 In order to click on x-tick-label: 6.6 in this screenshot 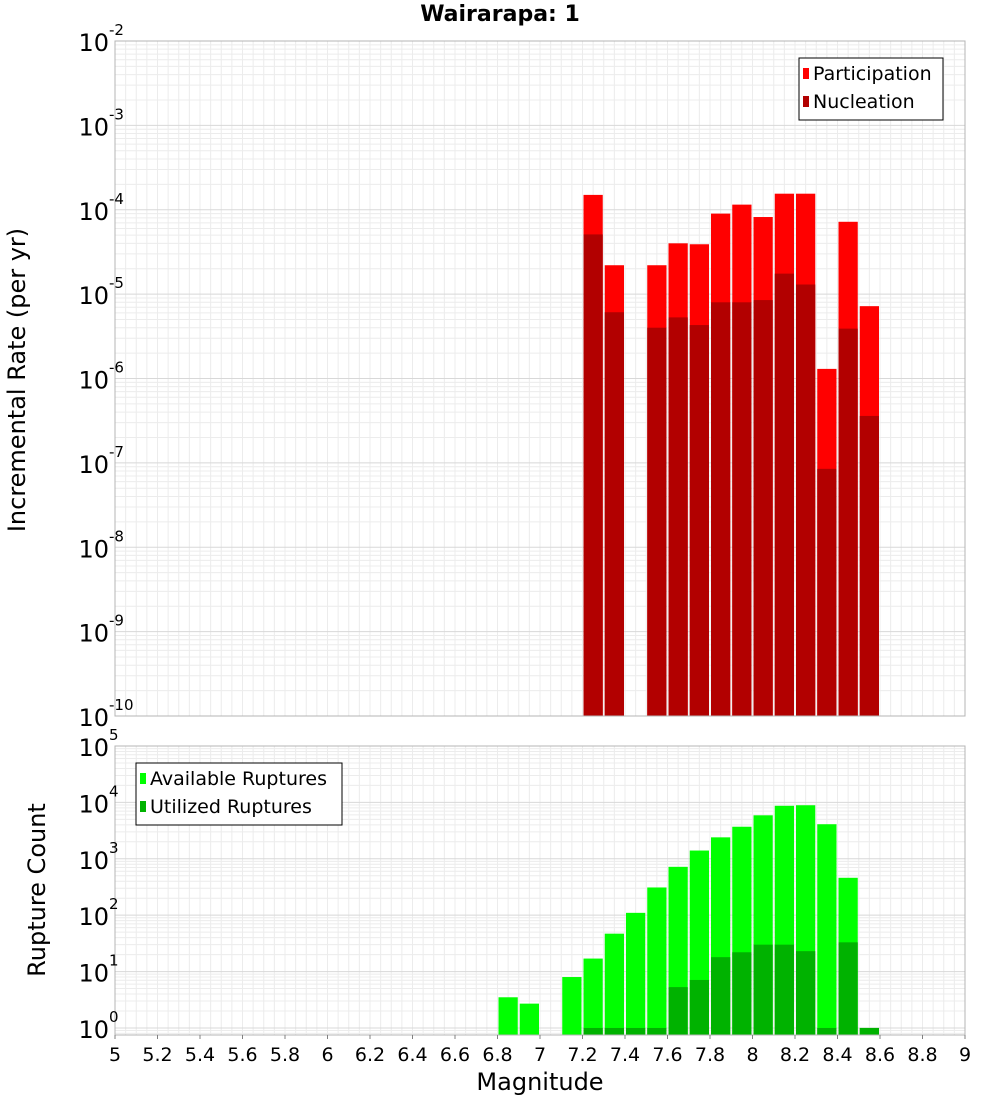, I will do `click(455, 1055)`.